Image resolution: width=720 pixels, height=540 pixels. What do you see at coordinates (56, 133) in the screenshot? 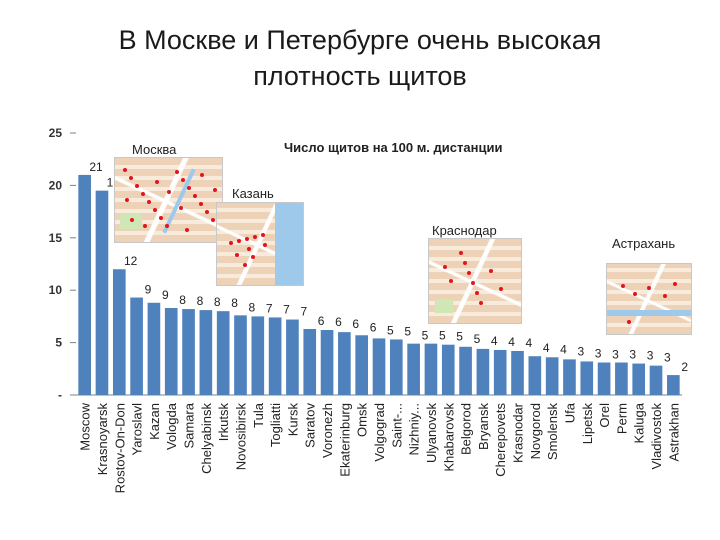
I see `y-tick-label: 25` at bounding box center [56, 133].